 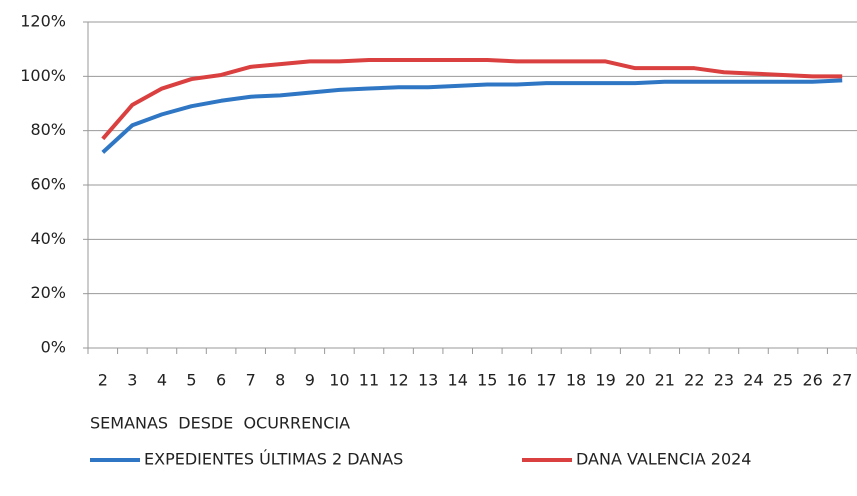 What do you see at coordinates (694, 380) in the screenshot?
I see `x-tick-label: 22` at bounding box center [694, 380].